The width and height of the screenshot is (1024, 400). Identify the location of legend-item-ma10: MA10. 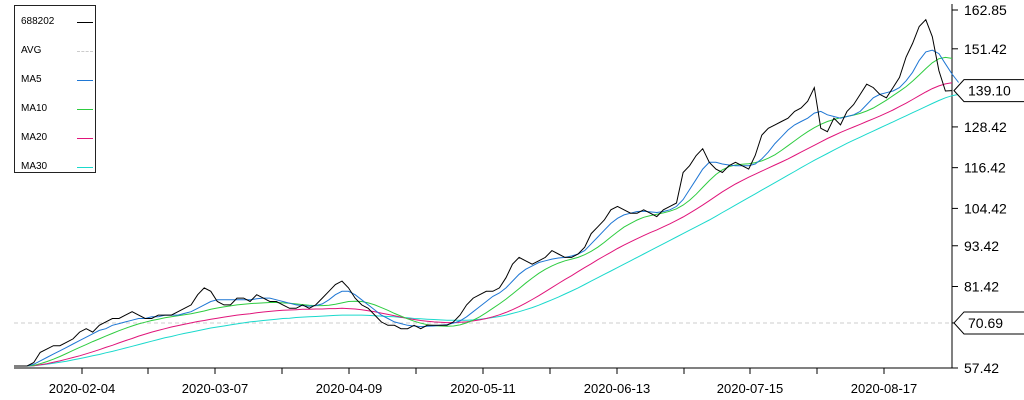
(56, 109).